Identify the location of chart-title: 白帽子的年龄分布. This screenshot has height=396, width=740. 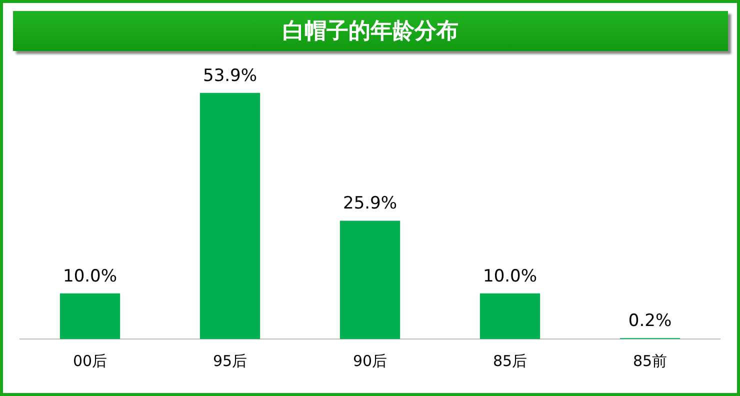
(370, 31).